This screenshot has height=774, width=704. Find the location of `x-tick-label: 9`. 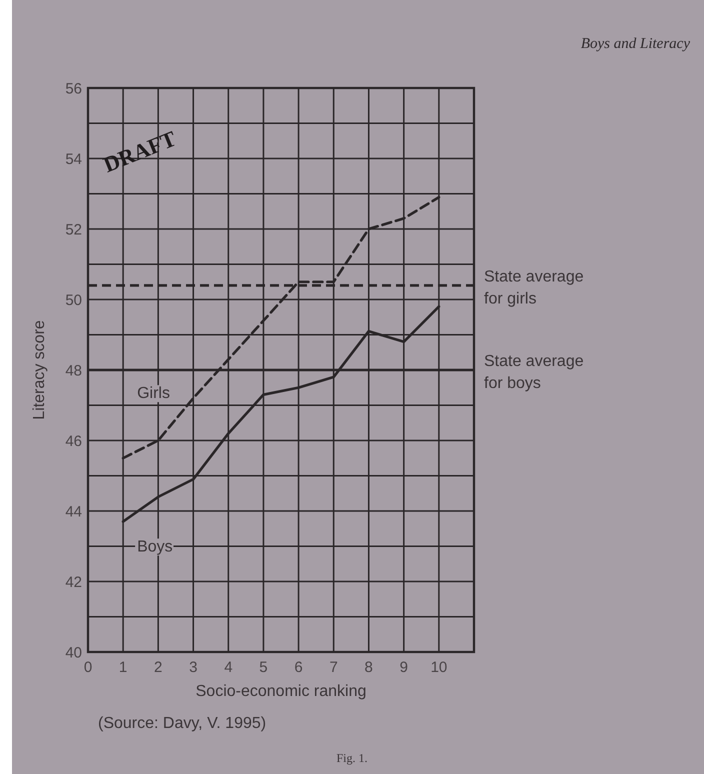

x-tick-label: 9 is located at coordinates (404, 667).